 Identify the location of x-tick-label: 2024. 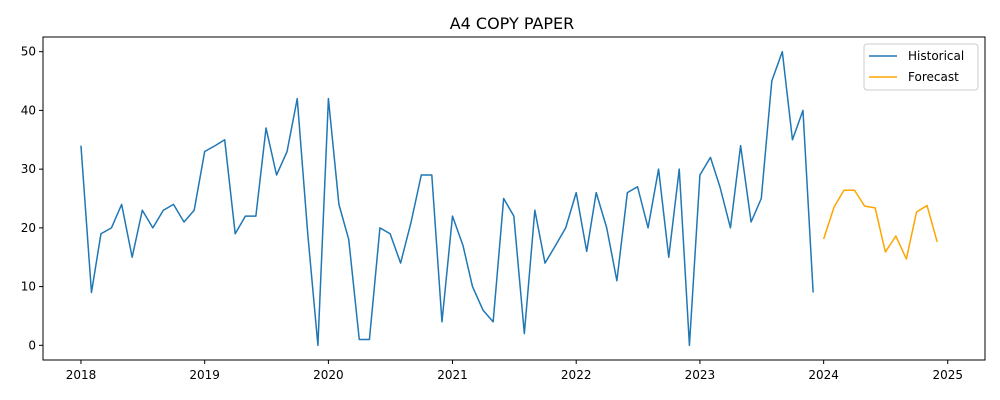
(823, 375).